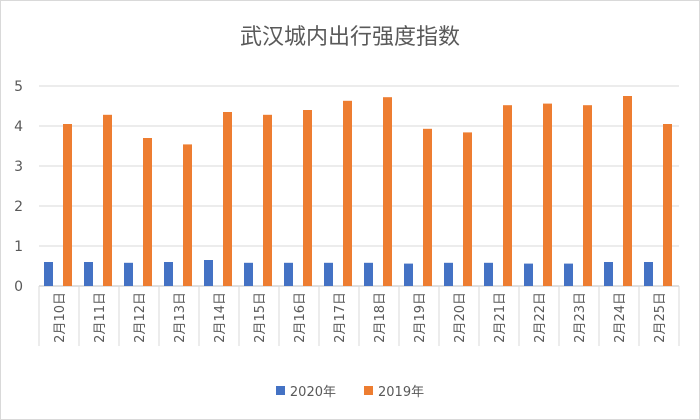  I want to click on legend-item-2020: 2020年, so click(305, 390).